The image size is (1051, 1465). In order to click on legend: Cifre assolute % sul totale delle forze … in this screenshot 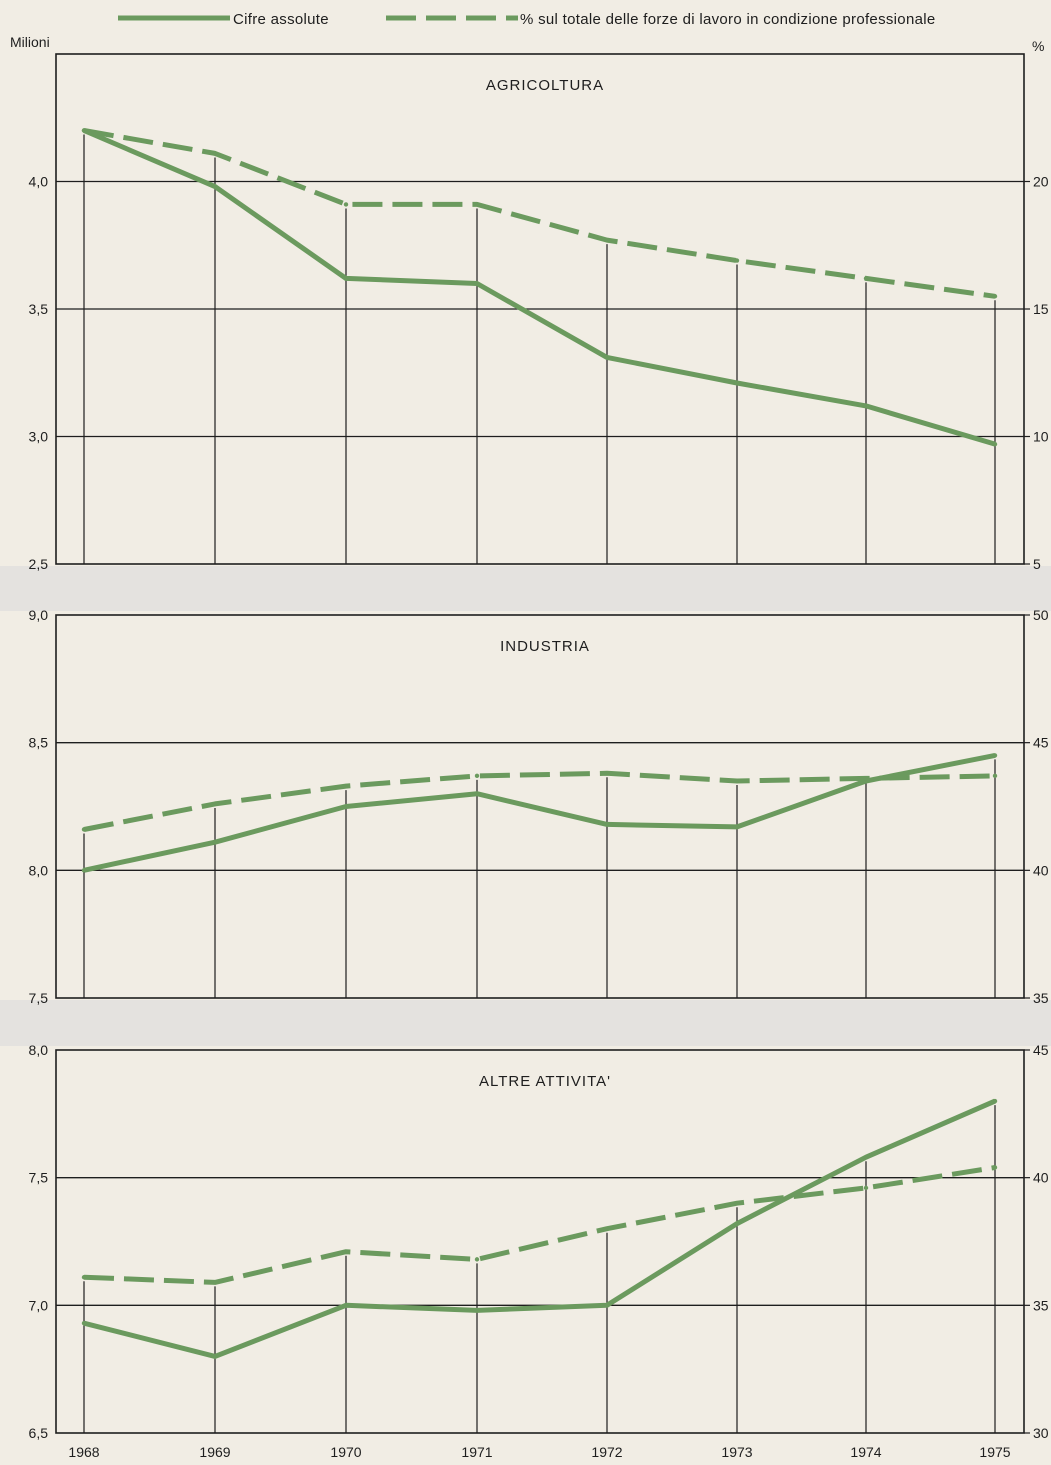, I will do `click(527, 19)`.